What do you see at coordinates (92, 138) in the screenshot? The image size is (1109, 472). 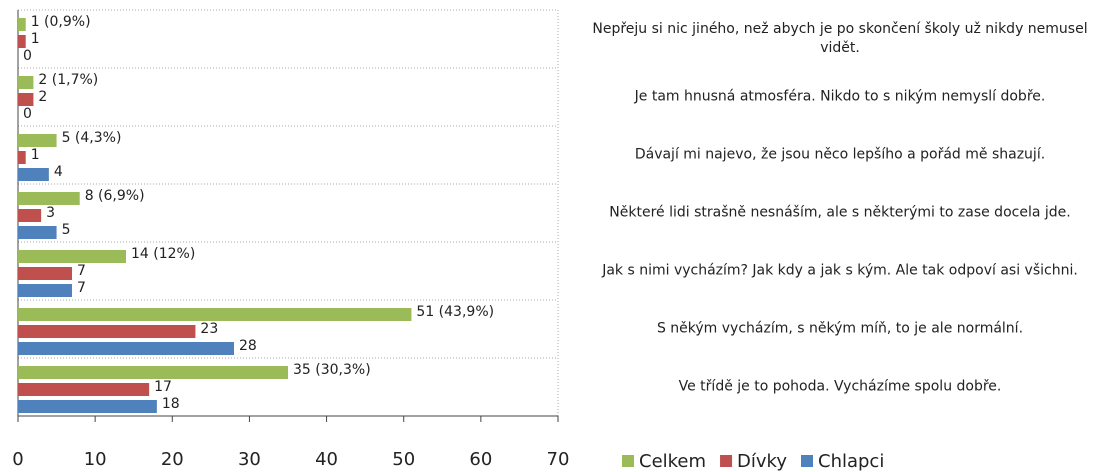 I see `data-label: 5 (4,3%)` at bounding box center [92, 138].